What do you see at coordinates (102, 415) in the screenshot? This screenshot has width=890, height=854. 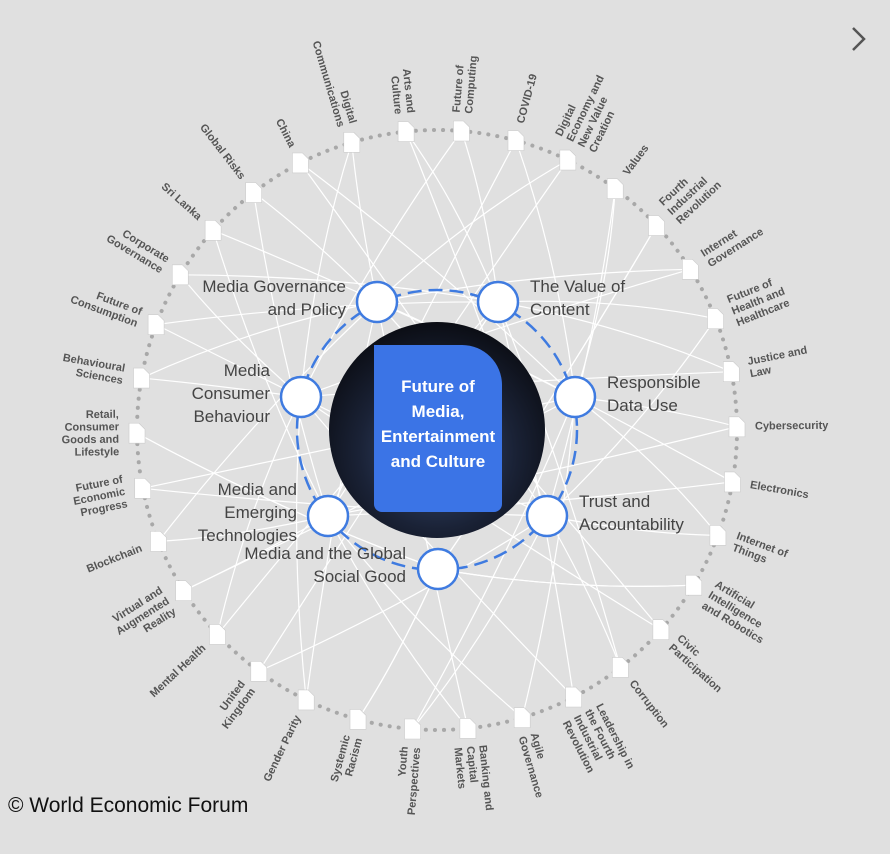 I see `text-line: Retail,` at bounding box center [102, 415].